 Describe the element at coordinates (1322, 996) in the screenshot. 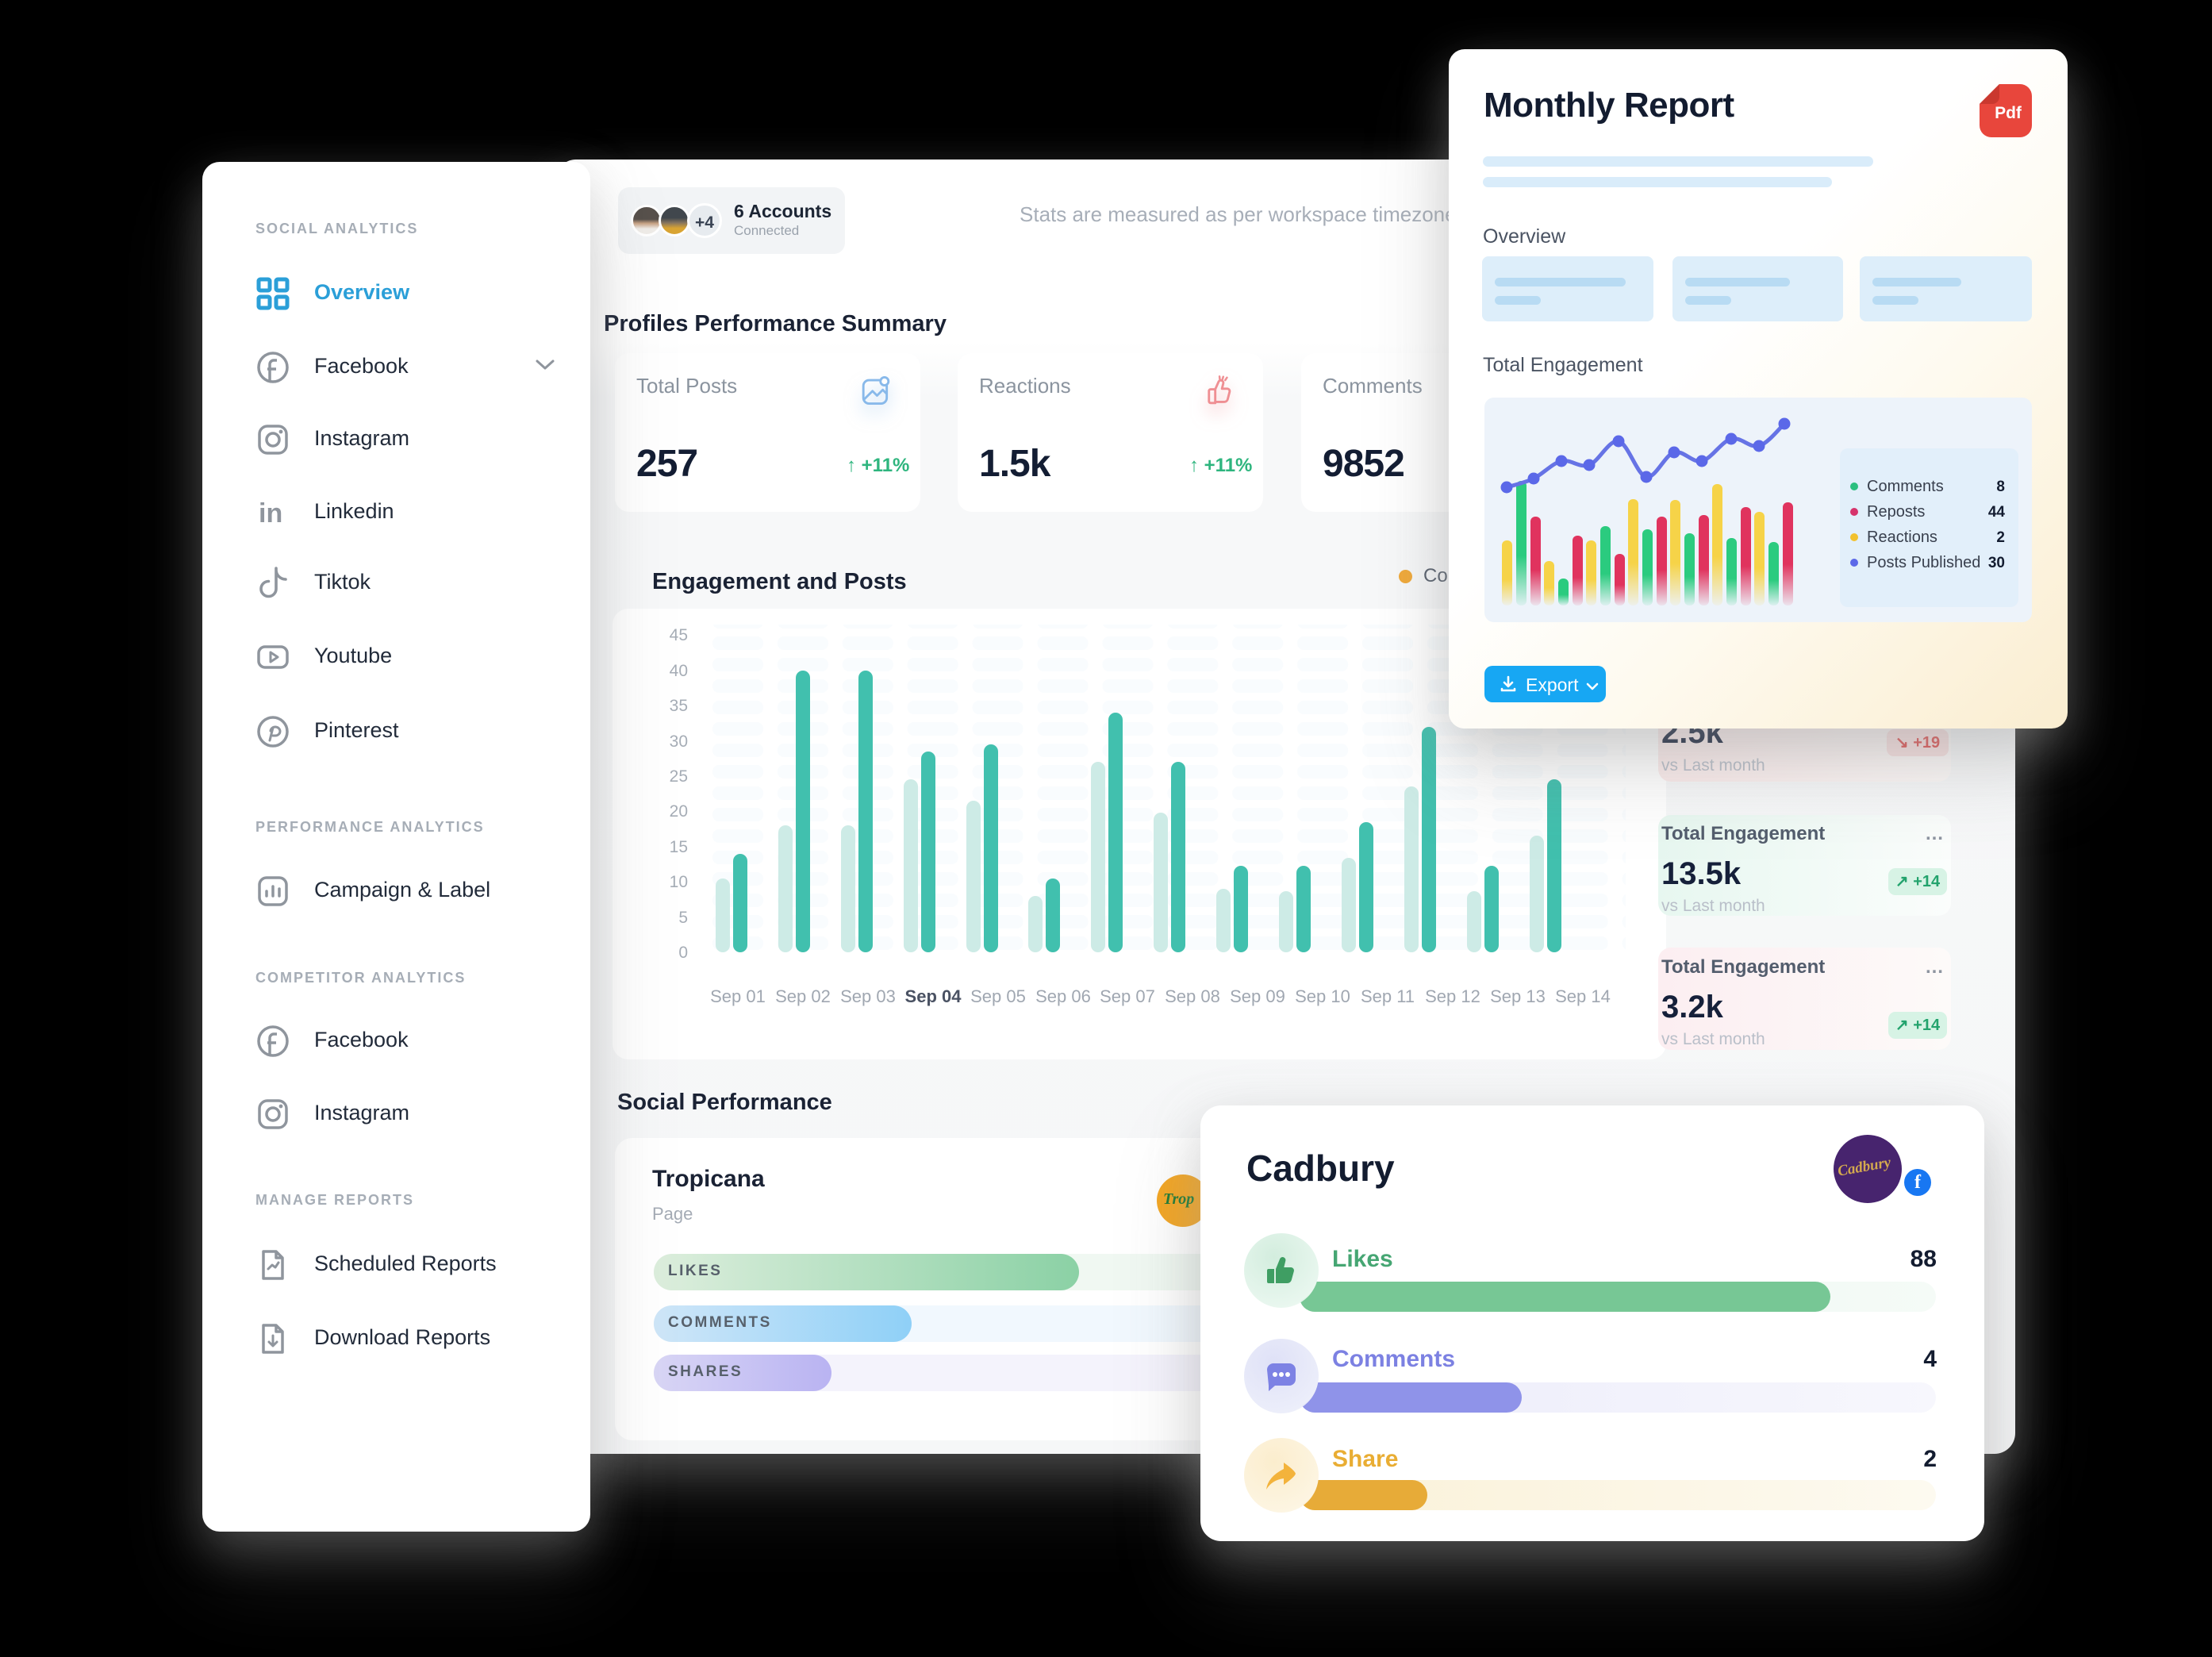

I see `svg-text: Sep 10` at that location.